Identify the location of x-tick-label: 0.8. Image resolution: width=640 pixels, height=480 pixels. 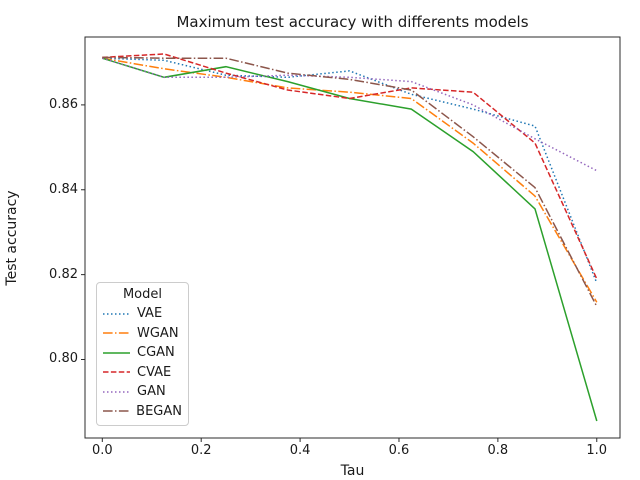
(498, 450).